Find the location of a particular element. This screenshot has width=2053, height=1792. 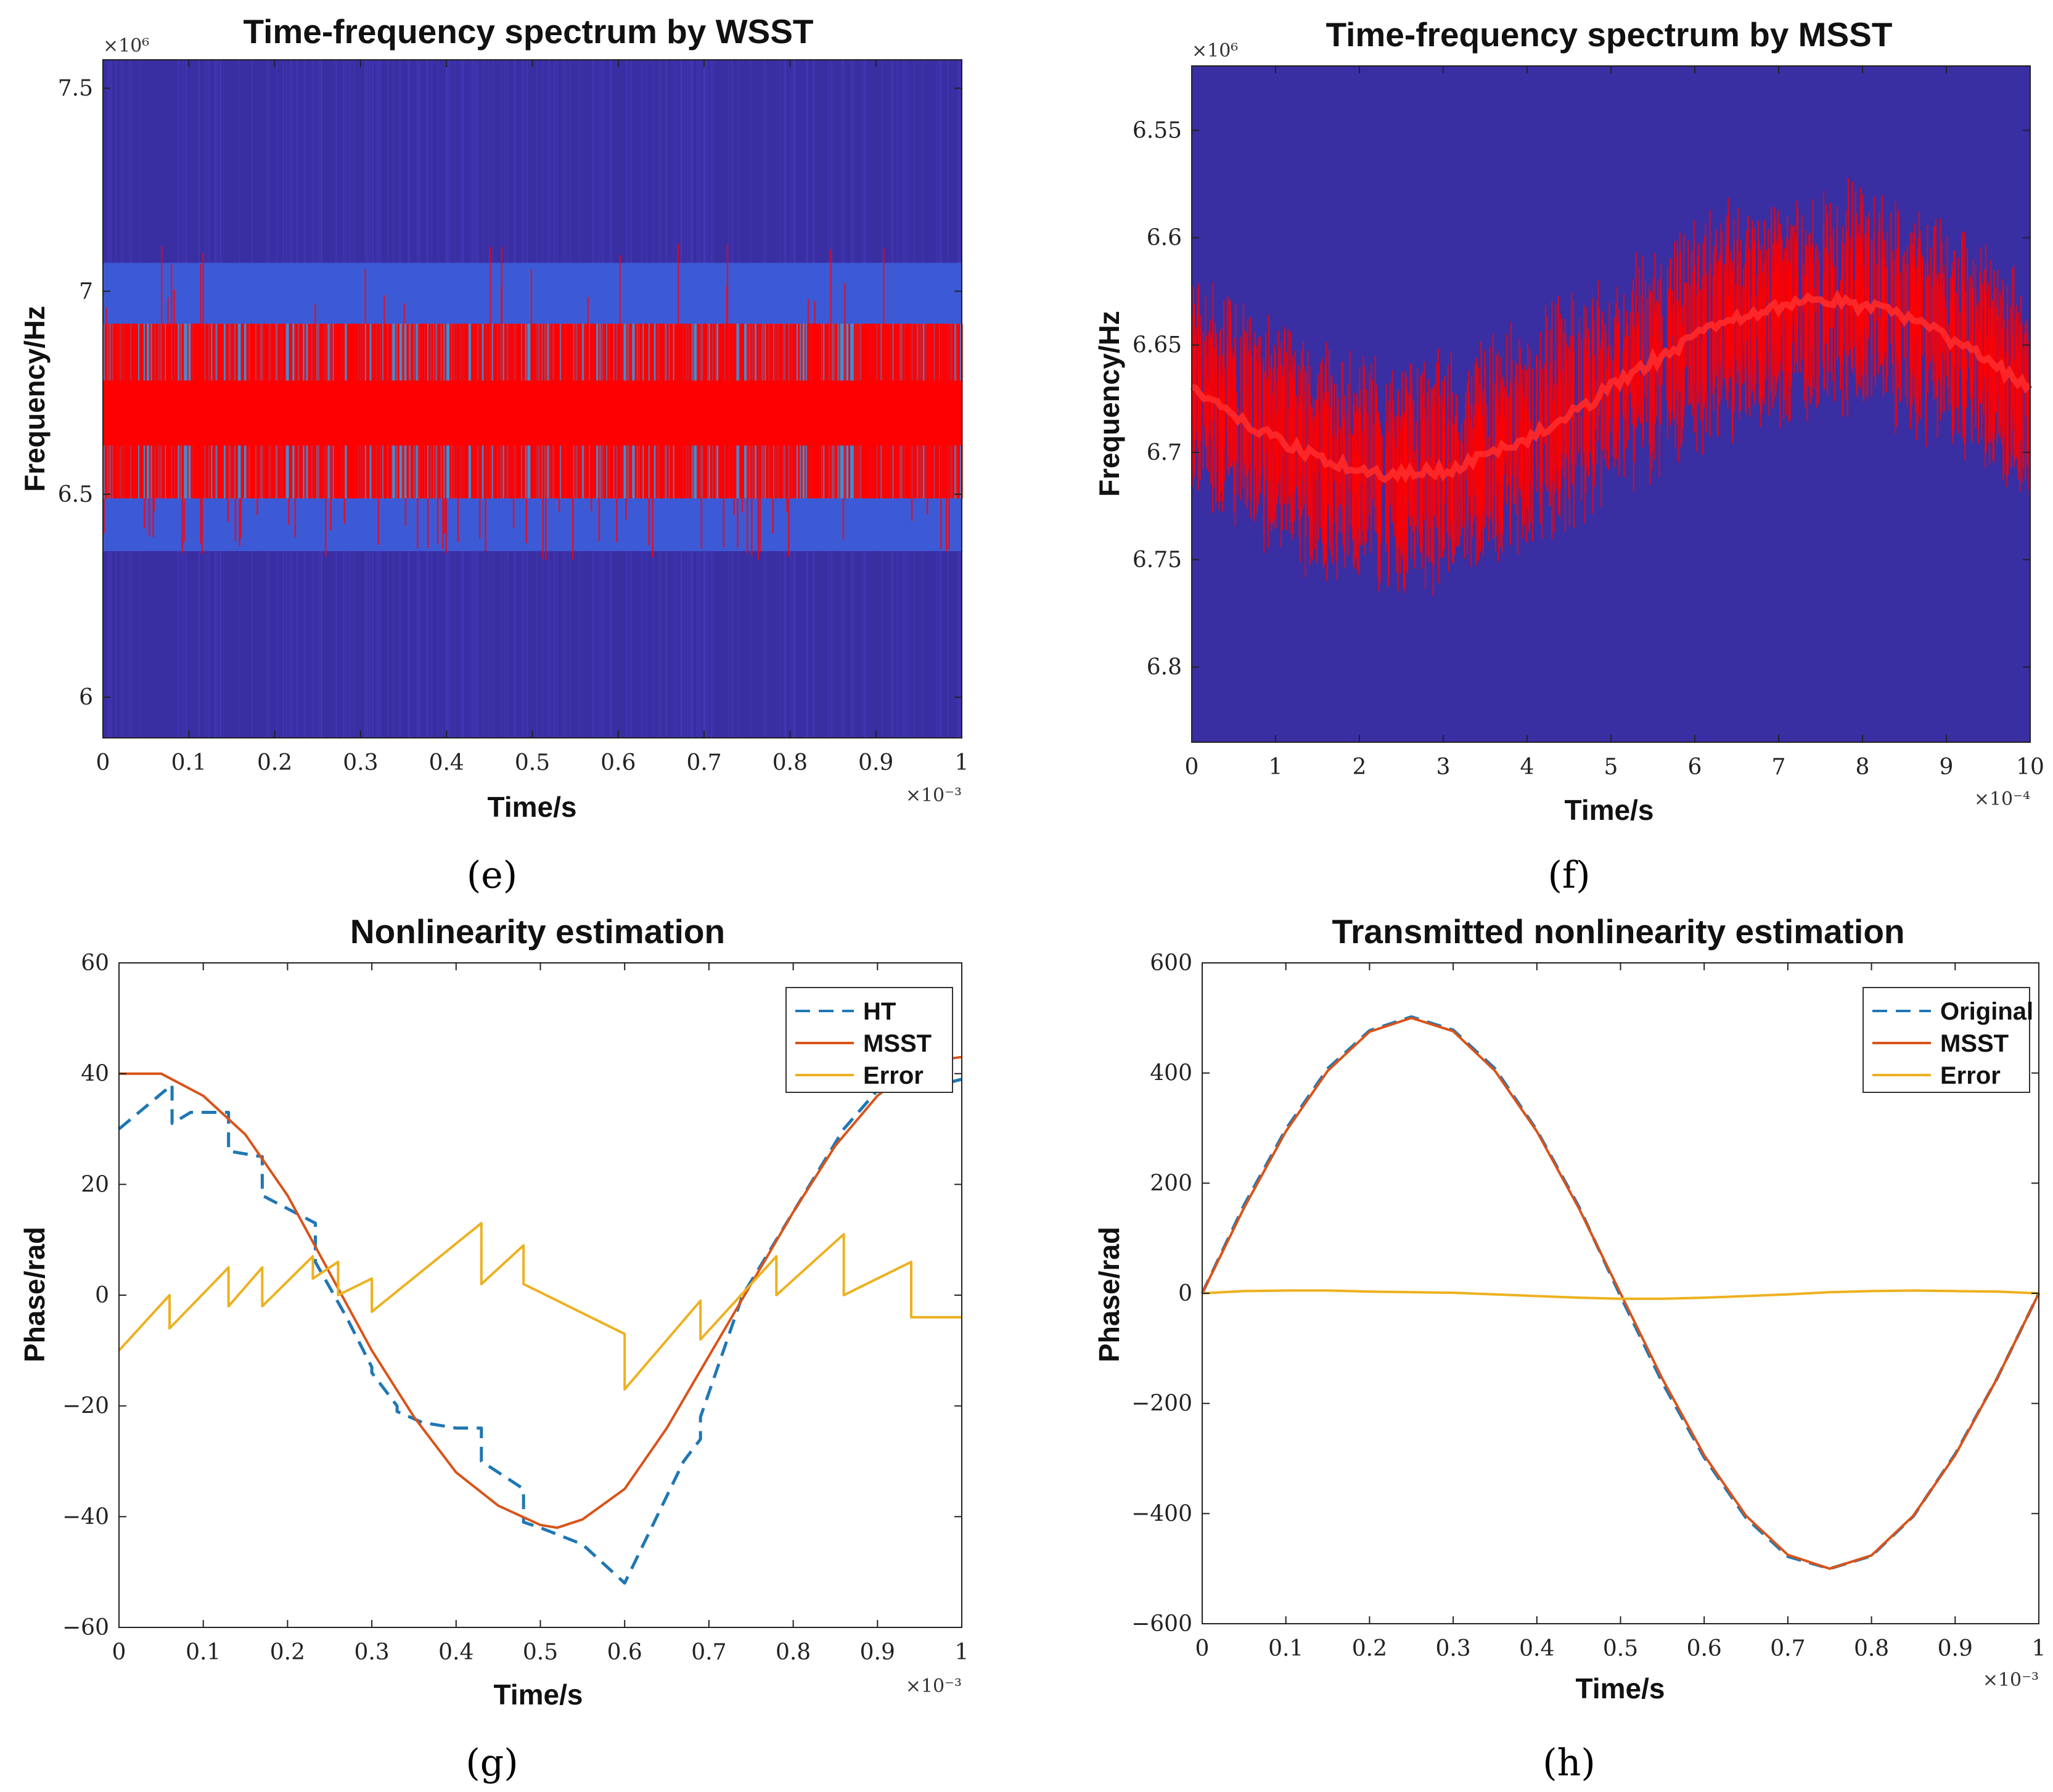

panel-f-ytick-label: 6.6 is located at coordinates (1164, 238).